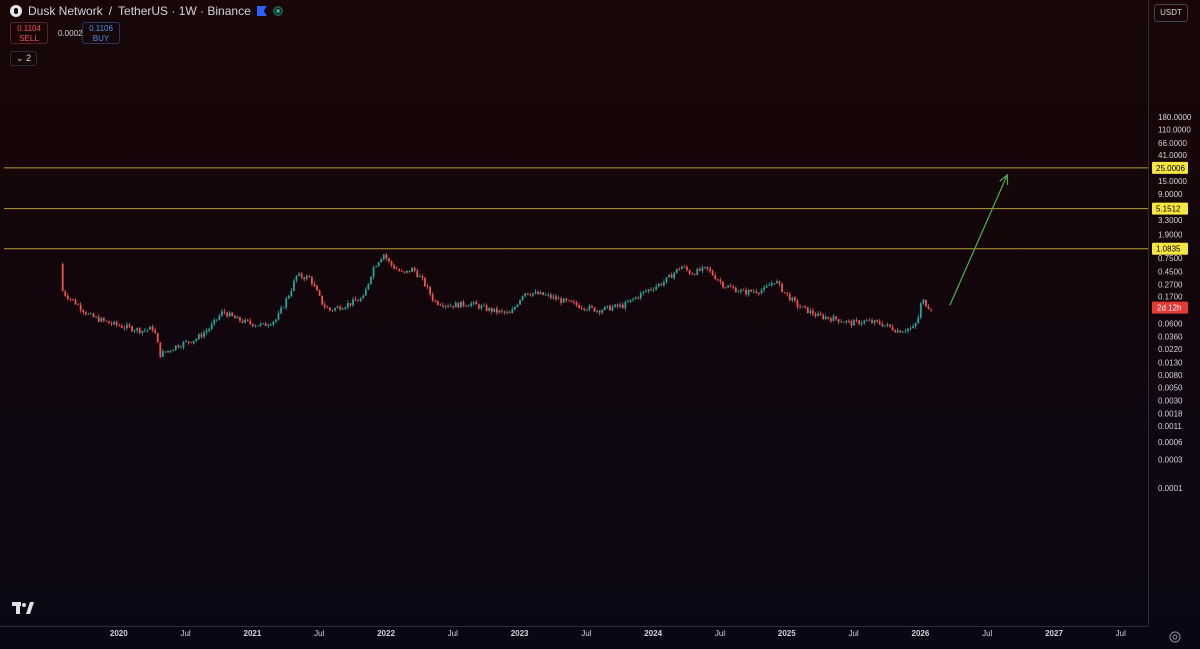  I want to click on gear-icon, so click(1175, 637).